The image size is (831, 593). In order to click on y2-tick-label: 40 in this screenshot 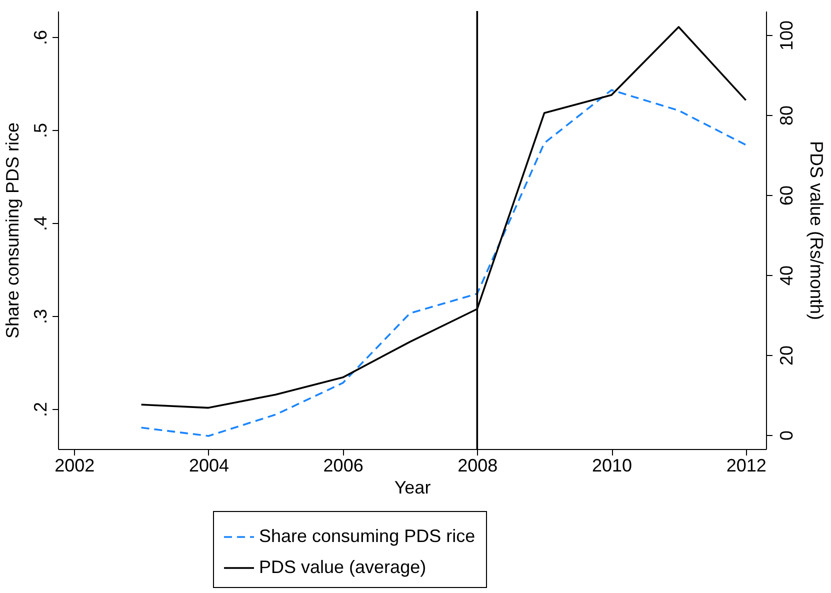, I will do `click(786, 275)`.